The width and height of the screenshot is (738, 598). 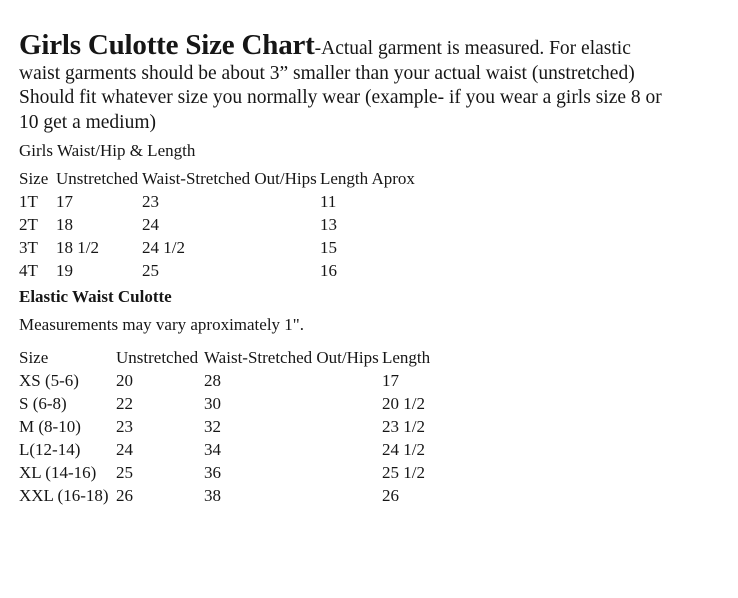 I want to click on size-cell: 4T, so click(x=28, y=270).